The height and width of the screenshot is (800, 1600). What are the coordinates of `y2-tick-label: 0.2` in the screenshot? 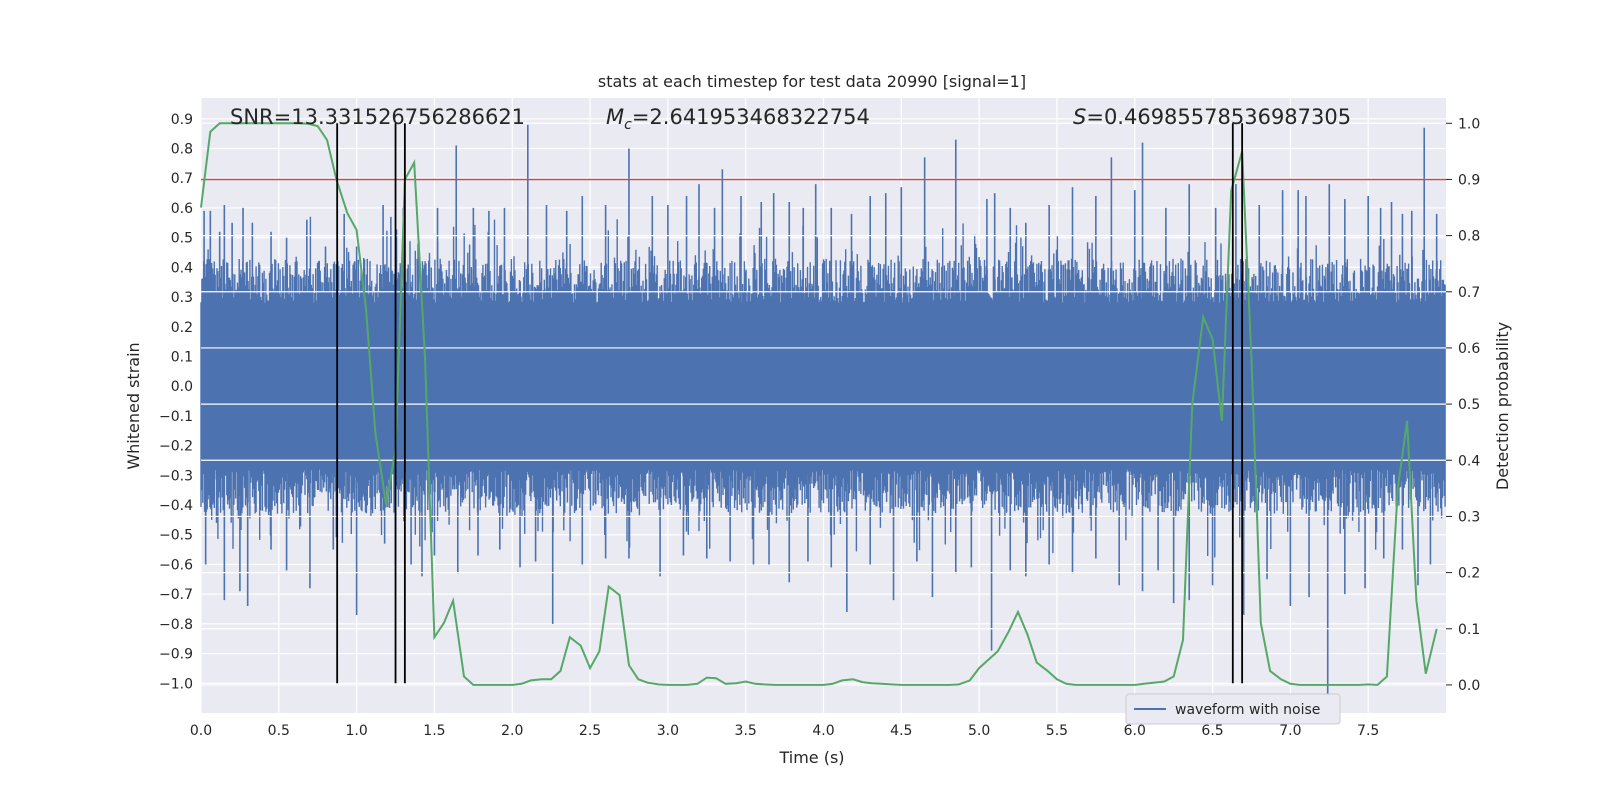 It's located at (1469, 574).